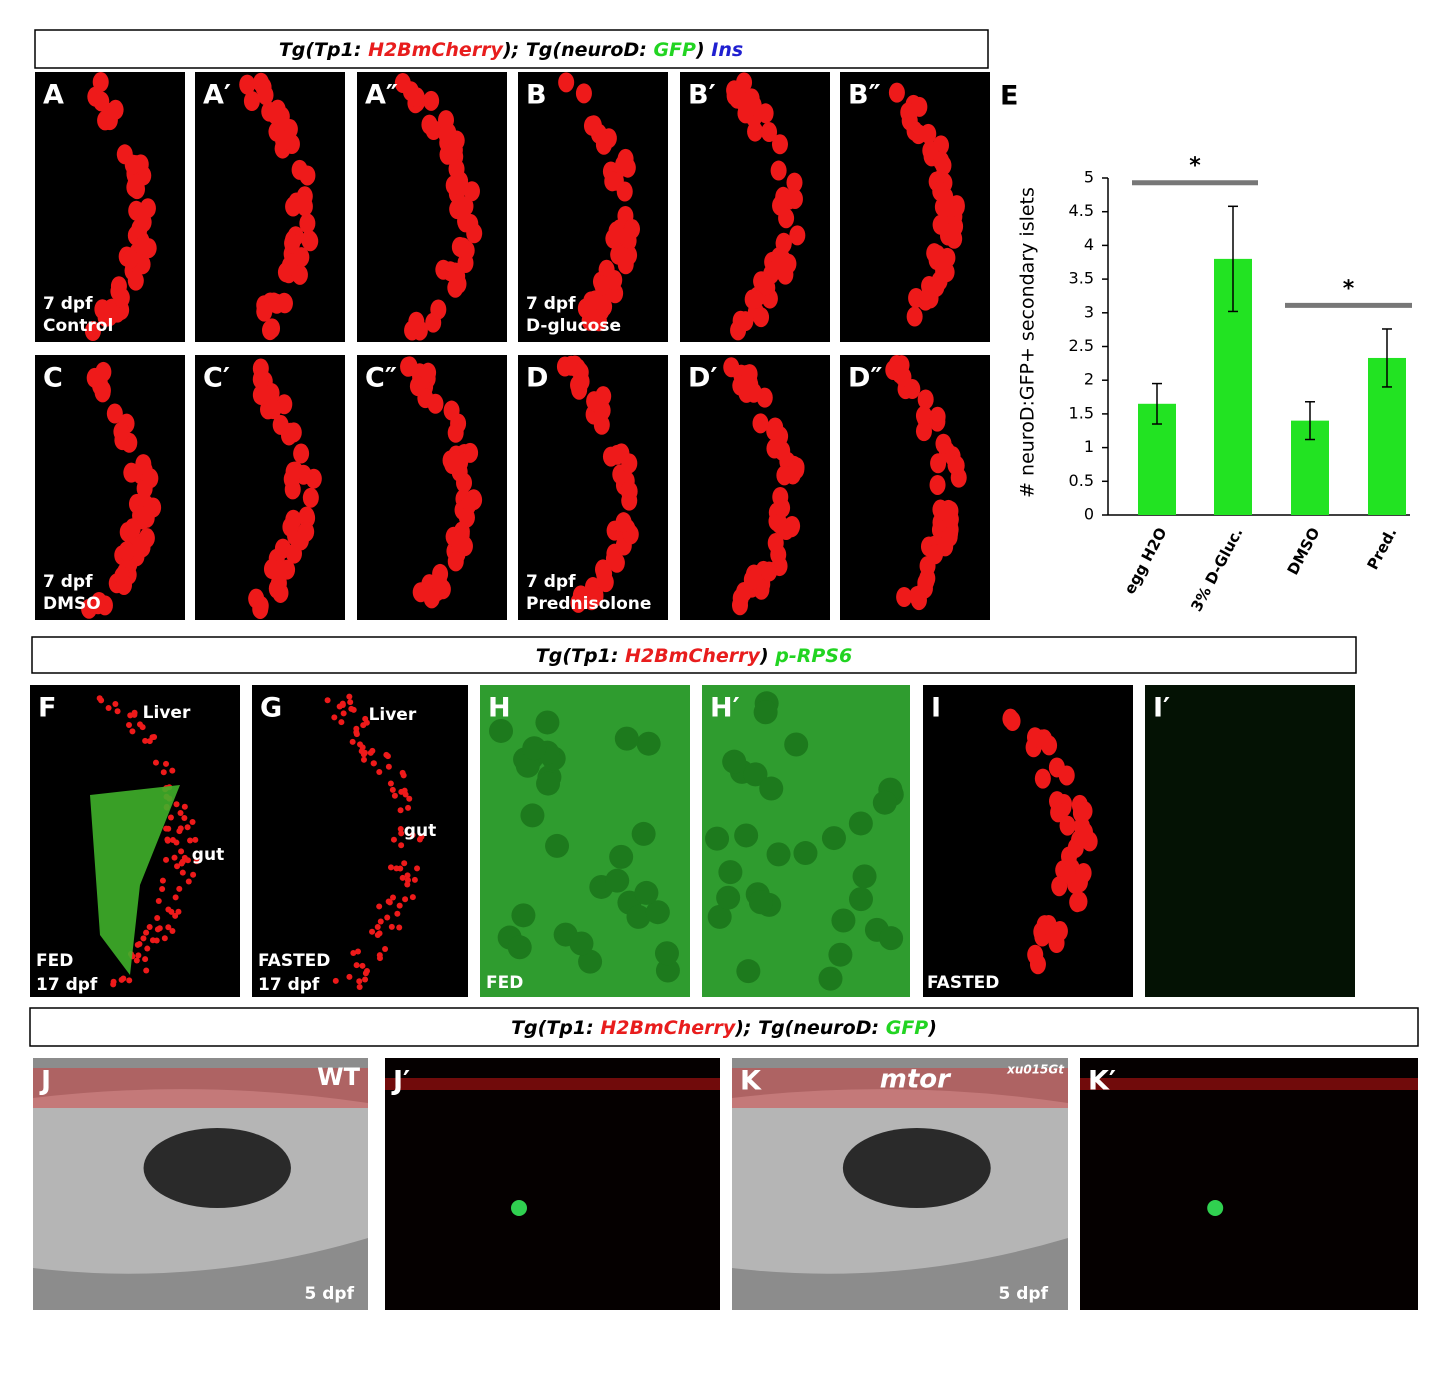  What do you see at coordinates (400, 1081) in the screenshot?
I see `panel-label: J′` at bounding box center [400, 1081].